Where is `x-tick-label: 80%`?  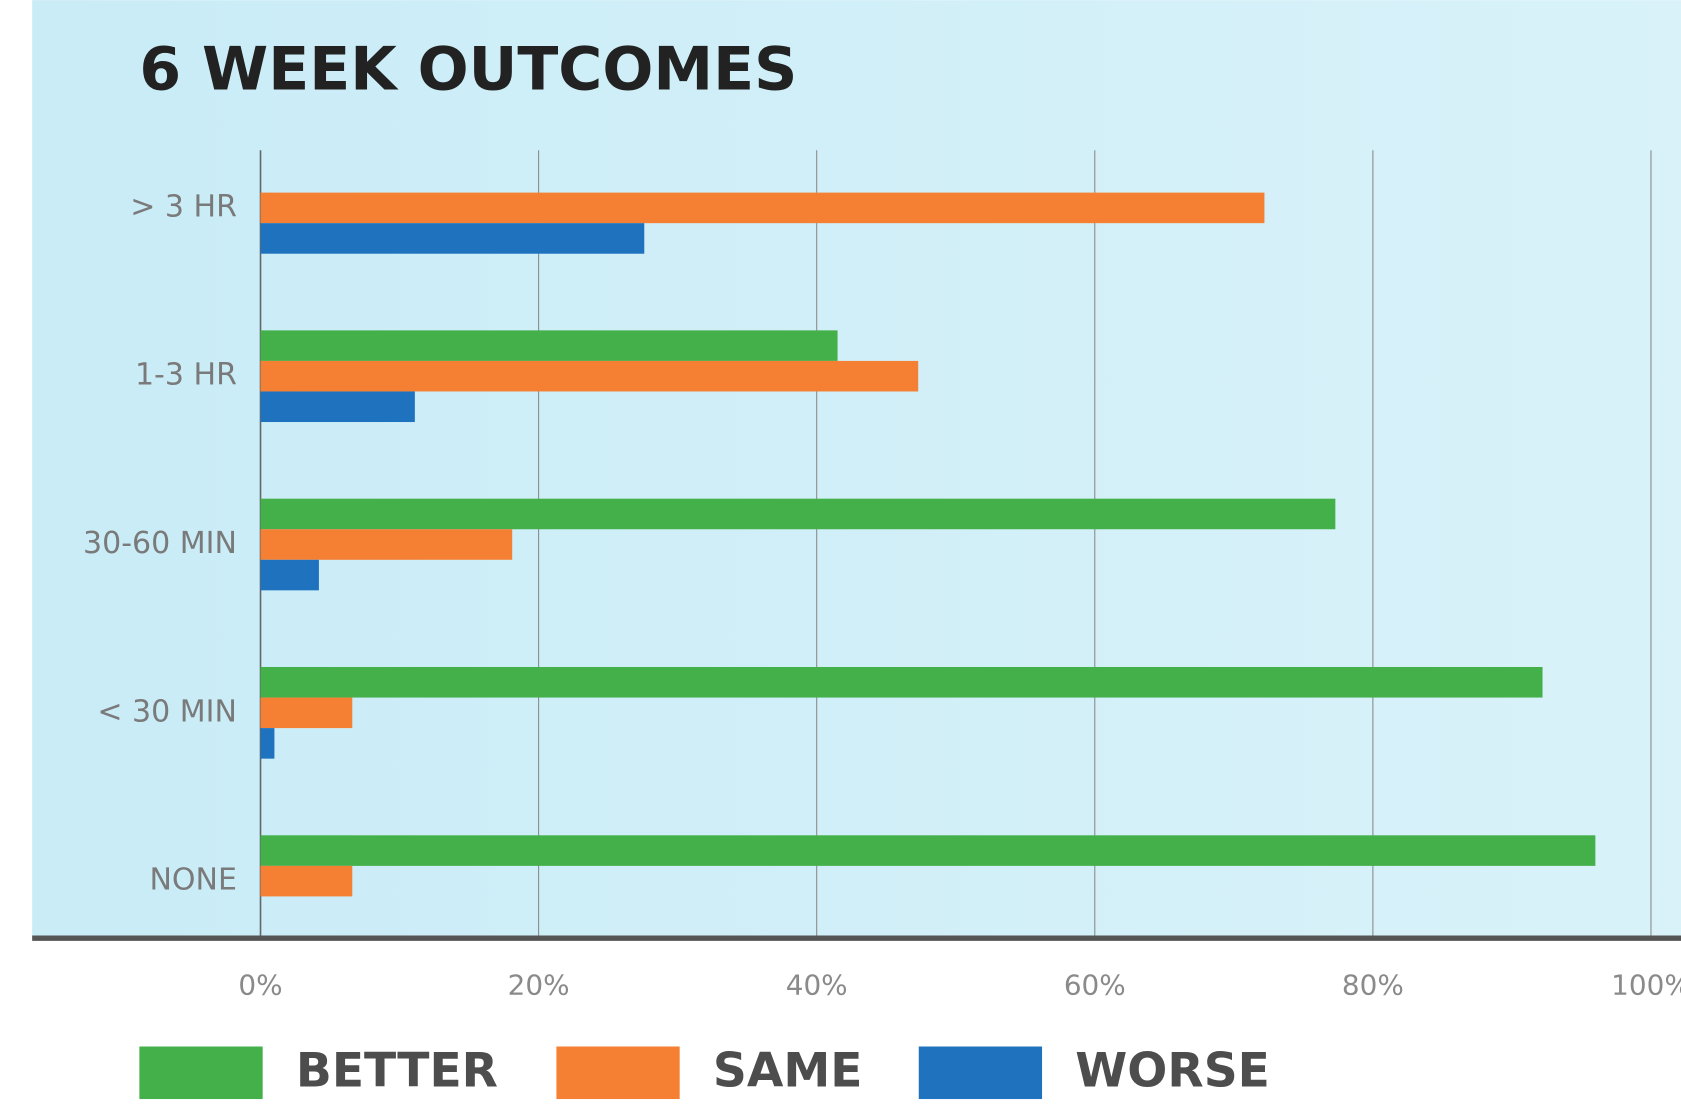 x-tick-label: 80% is located at coordinates (1373, 984).